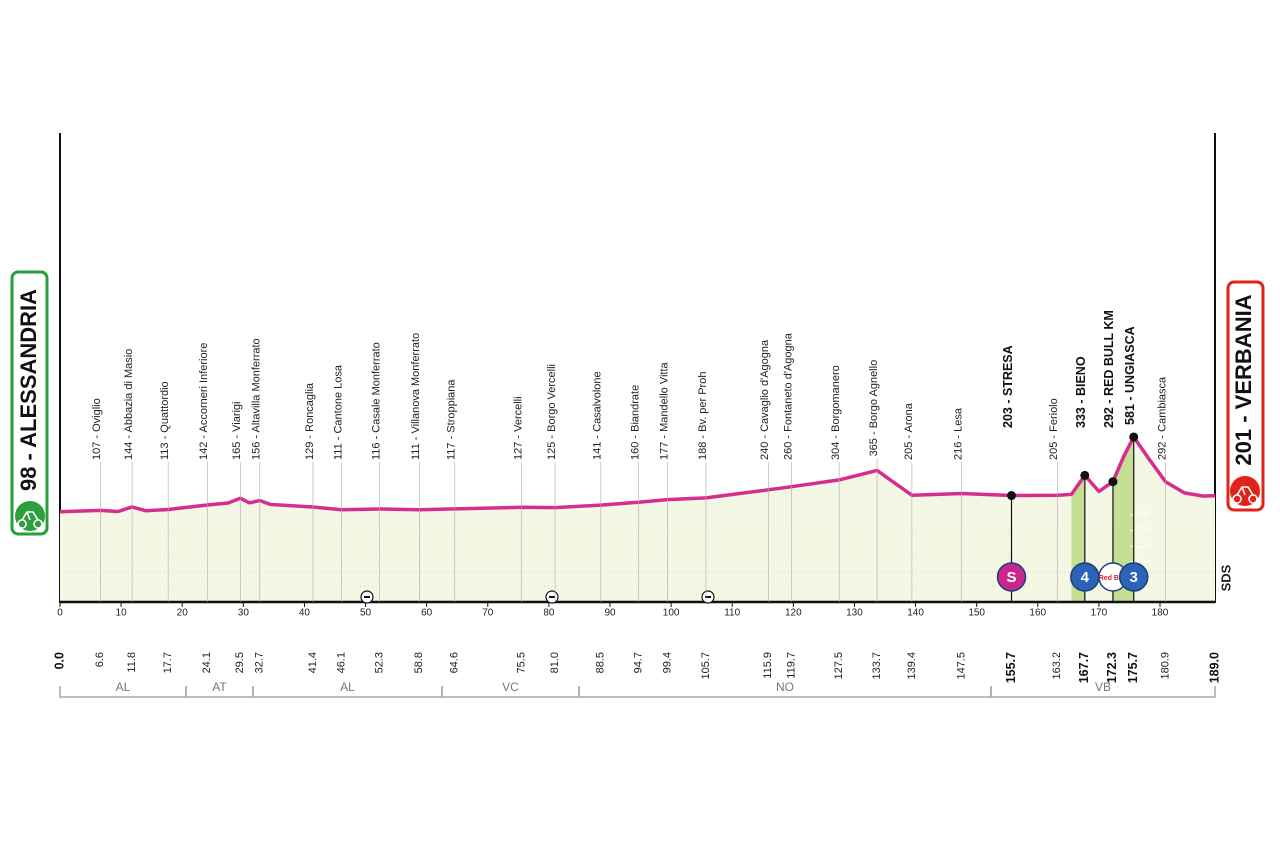 The image size is (1280, 852). Describe the element at coordinates (427, 613) in the screenshot. I see `x-tick-label: 60` at that location.